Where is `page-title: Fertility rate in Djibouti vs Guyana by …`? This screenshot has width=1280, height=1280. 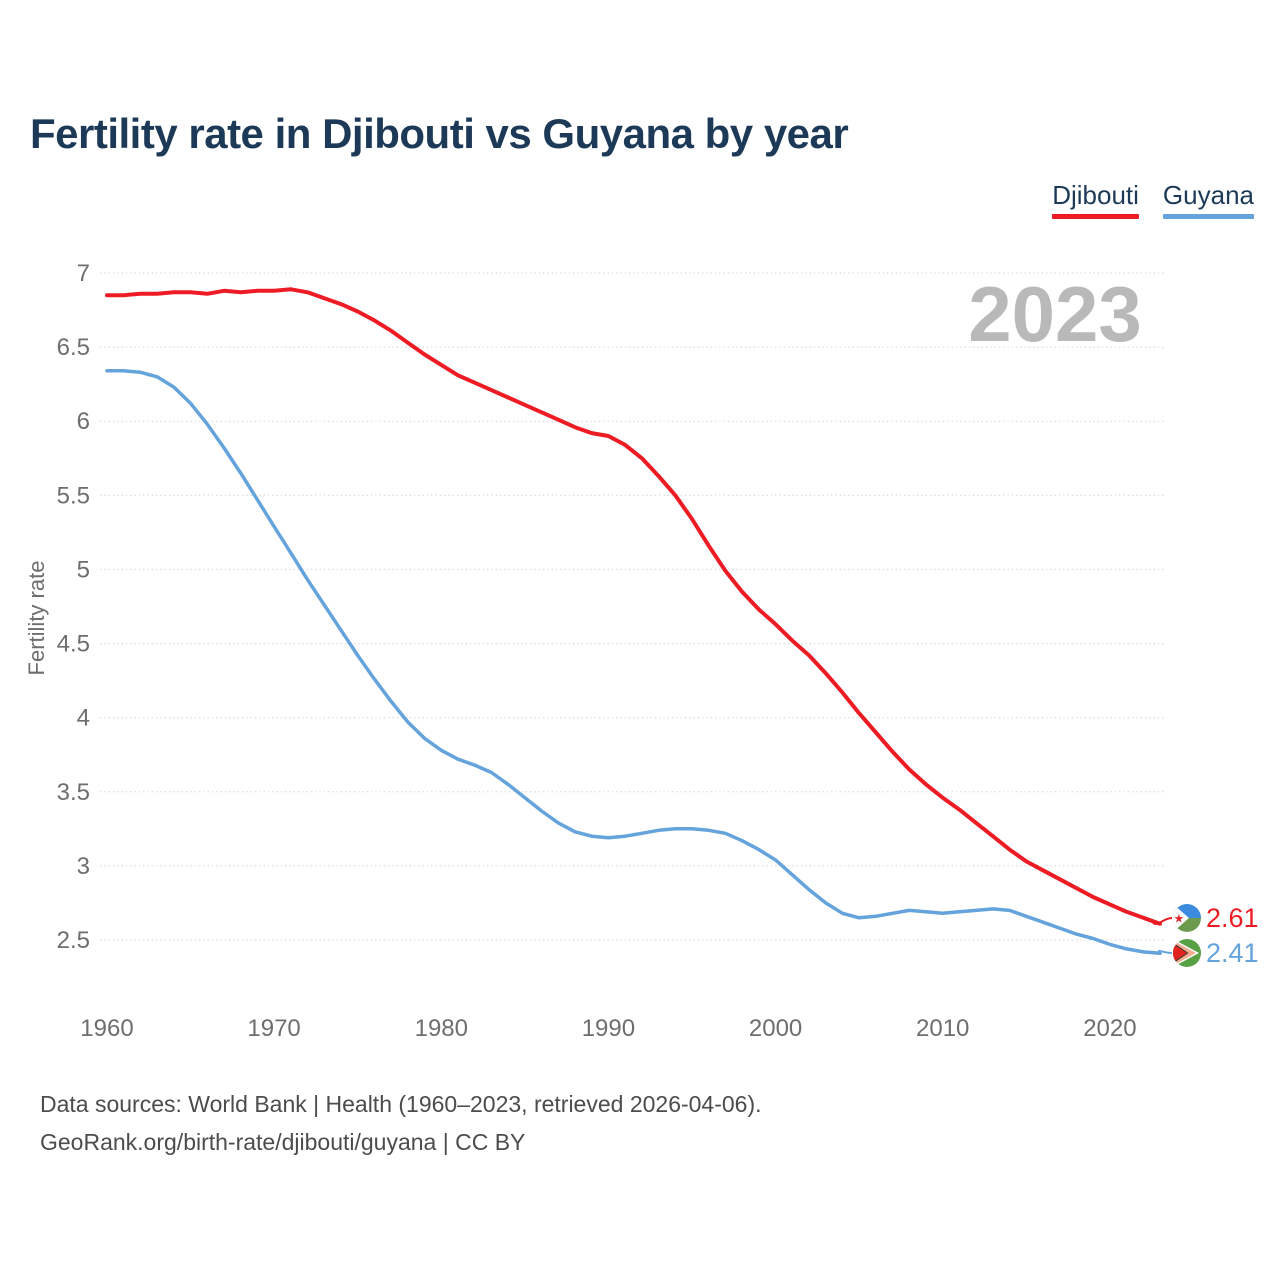 page-title: Fertility rate in Djibouti vs Guyana by … is located at coordinates (439, 133).